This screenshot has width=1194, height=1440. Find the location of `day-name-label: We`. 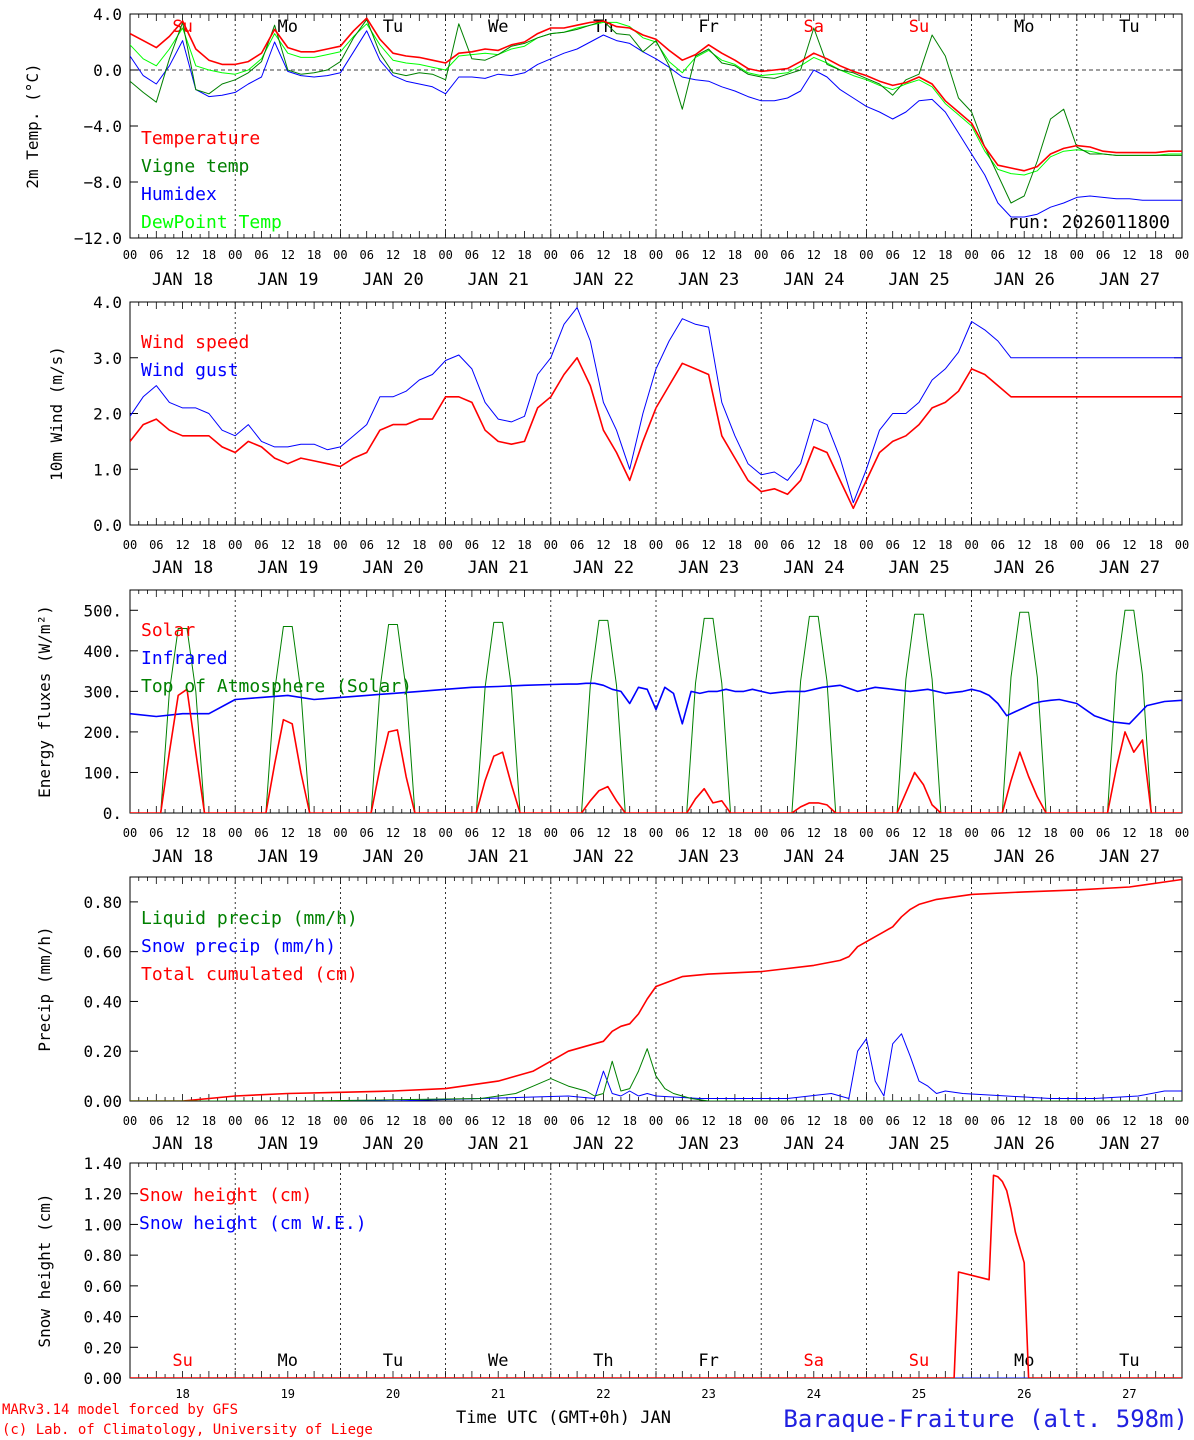

day-name-label: We is located at coordinates (498, 27).